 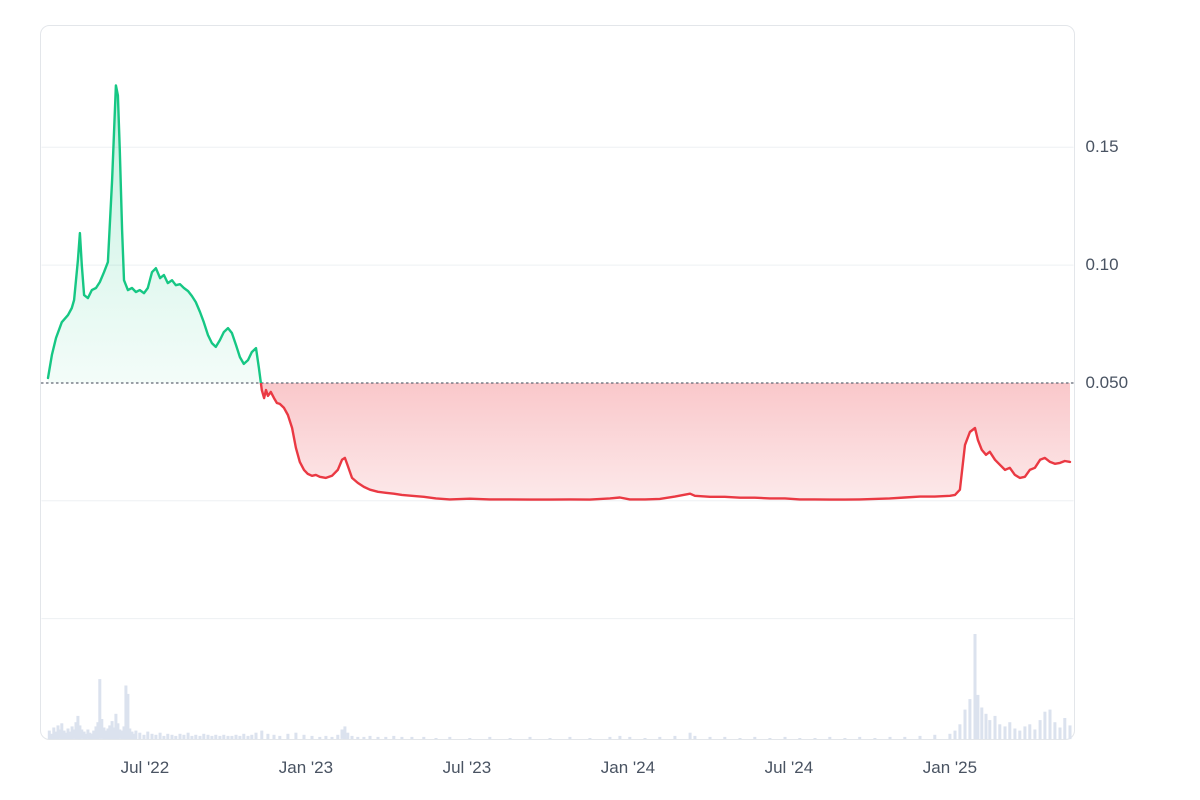 What do you see at coordinates (306, 767) in the screenshot?
I see `x-tick-1: Jan '23` at bounding box center [306, 767].